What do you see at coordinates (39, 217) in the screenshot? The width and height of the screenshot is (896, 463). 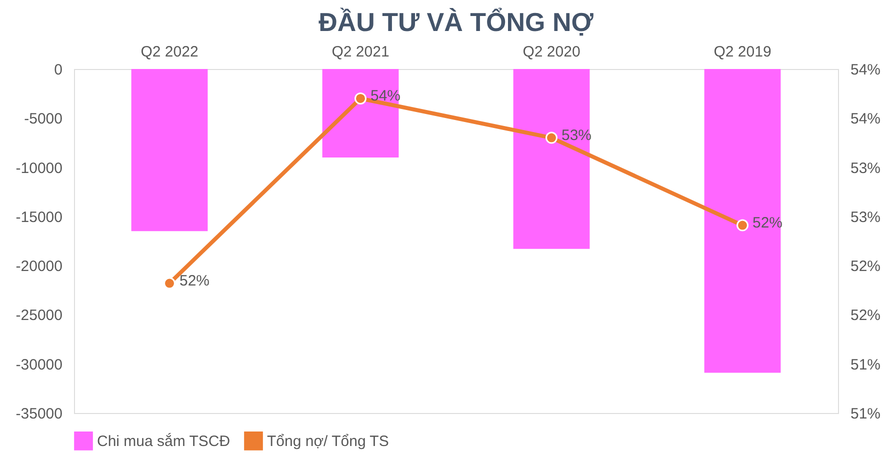 I see `y-tick-label: -15000` at bounding box center [39, 217].